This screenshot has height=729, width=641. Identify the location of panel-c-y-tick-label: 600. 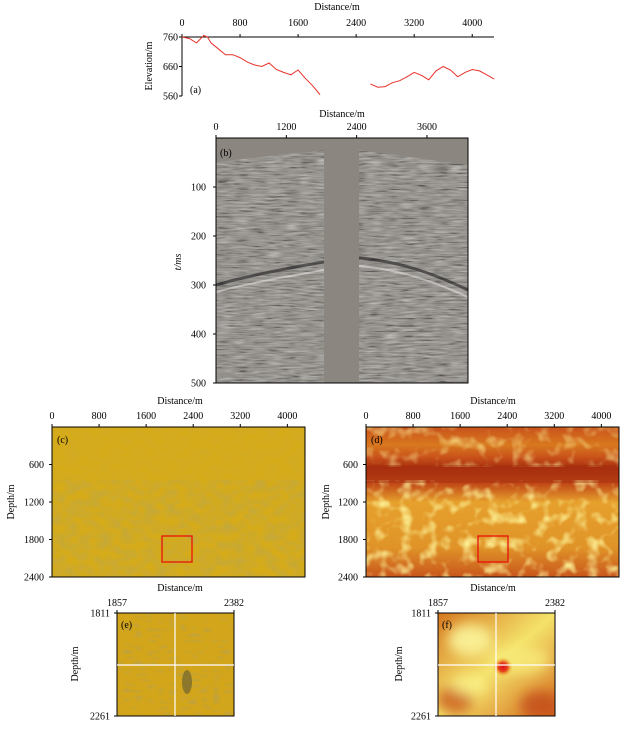
(36, 465).